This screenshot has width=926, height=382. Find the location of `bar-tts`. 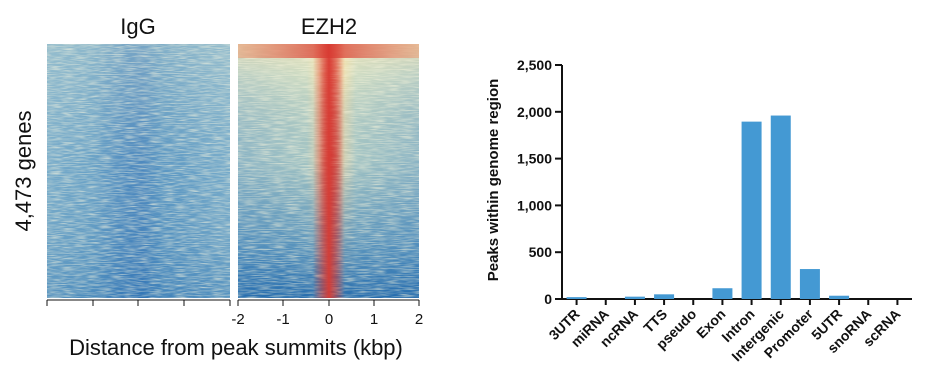

bar-tts is located at coordinates (664, 296).